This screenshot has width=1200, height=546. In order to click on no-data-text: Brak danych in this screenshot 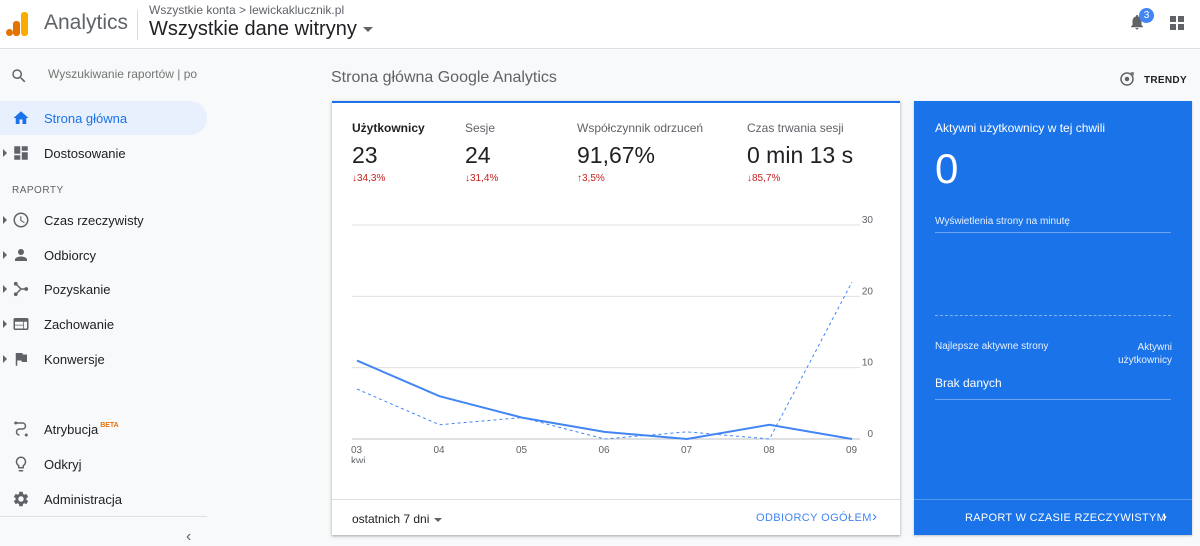, I will do `click(968, 383)`.